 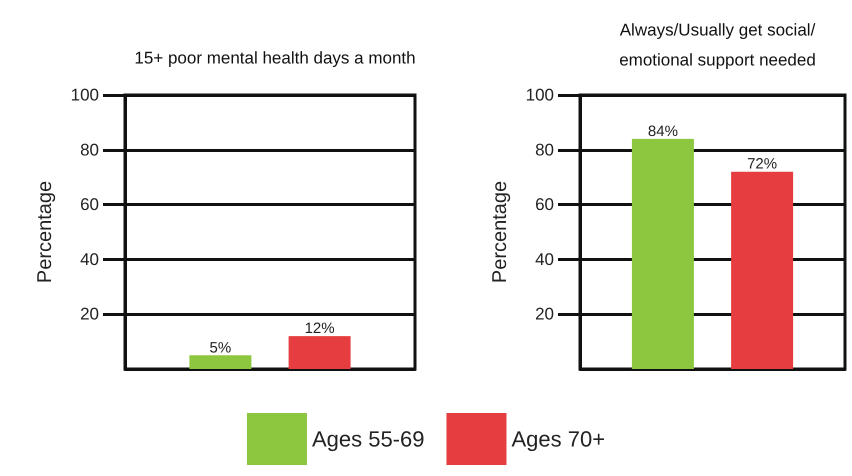 I want to click on legend-label: Ages 70+, so click(x=558, y=439).